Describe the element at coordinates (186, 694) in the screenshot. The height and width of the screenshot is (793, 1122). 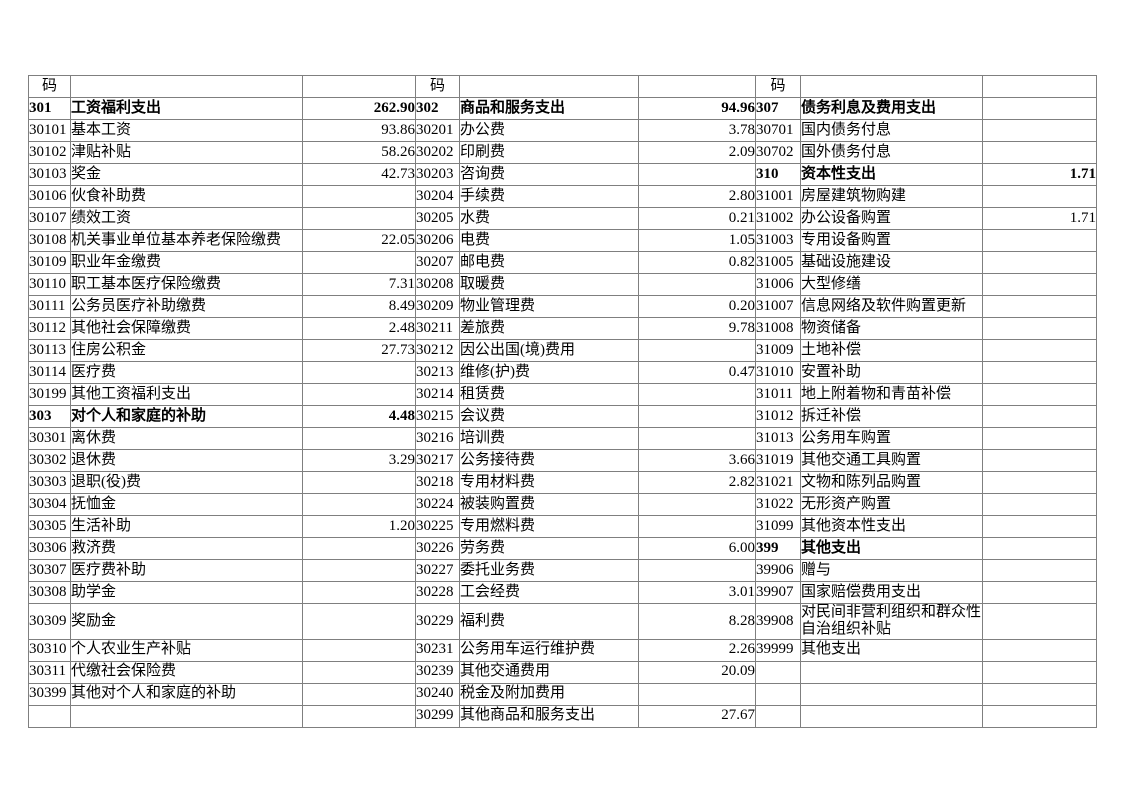
I see `item-name-cell: 其他对个人和家庭的补助` at that location.